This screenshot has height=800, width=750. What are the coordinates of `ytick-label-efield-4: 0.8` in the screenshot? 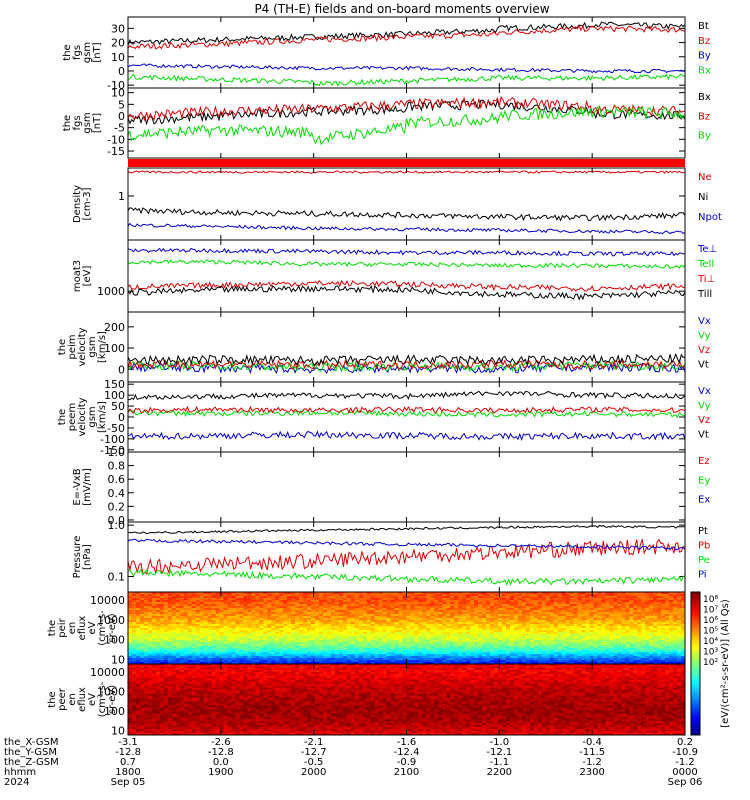 It's located at (117, 466).